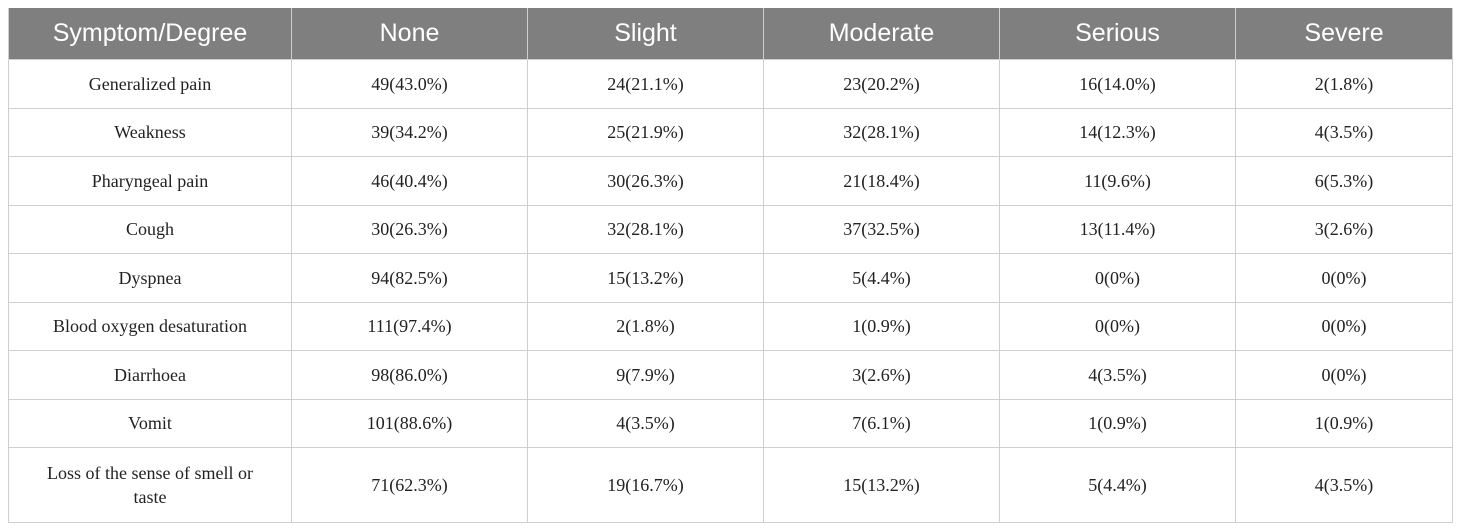 The image size is (1460, 530). I want to click on cell-serious: 14(12.3%), so click(1117, 132).